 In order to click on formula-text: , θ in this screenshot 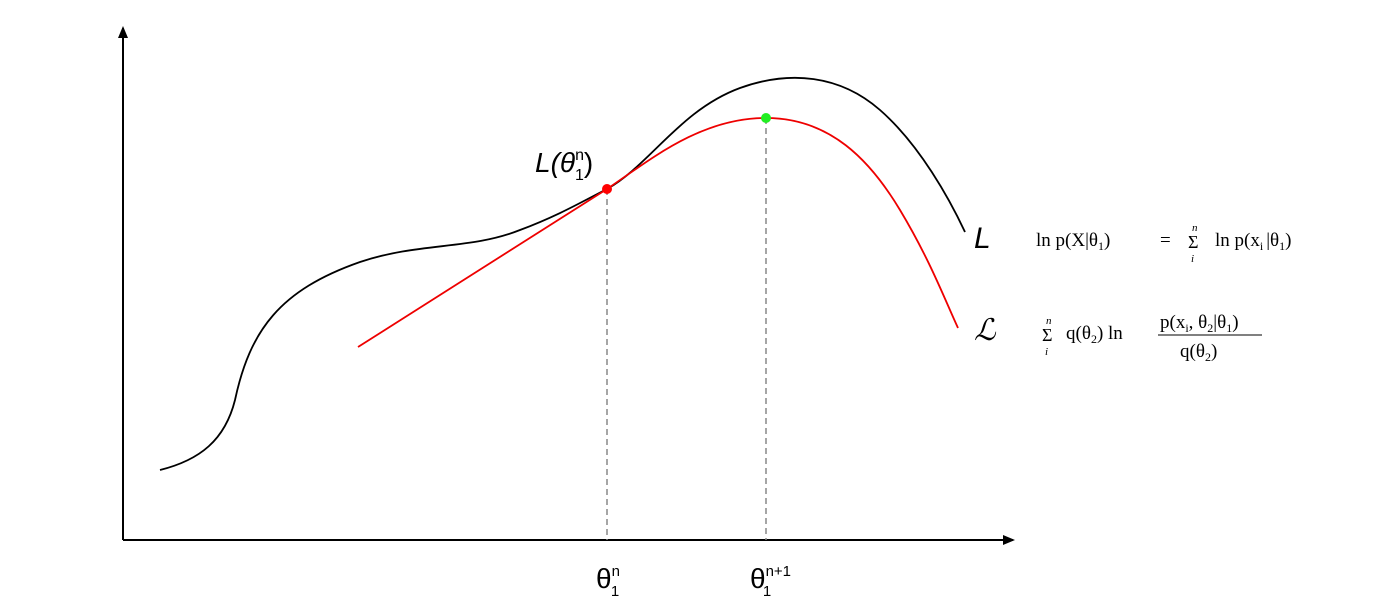, I will do `click(1198, 322)`.